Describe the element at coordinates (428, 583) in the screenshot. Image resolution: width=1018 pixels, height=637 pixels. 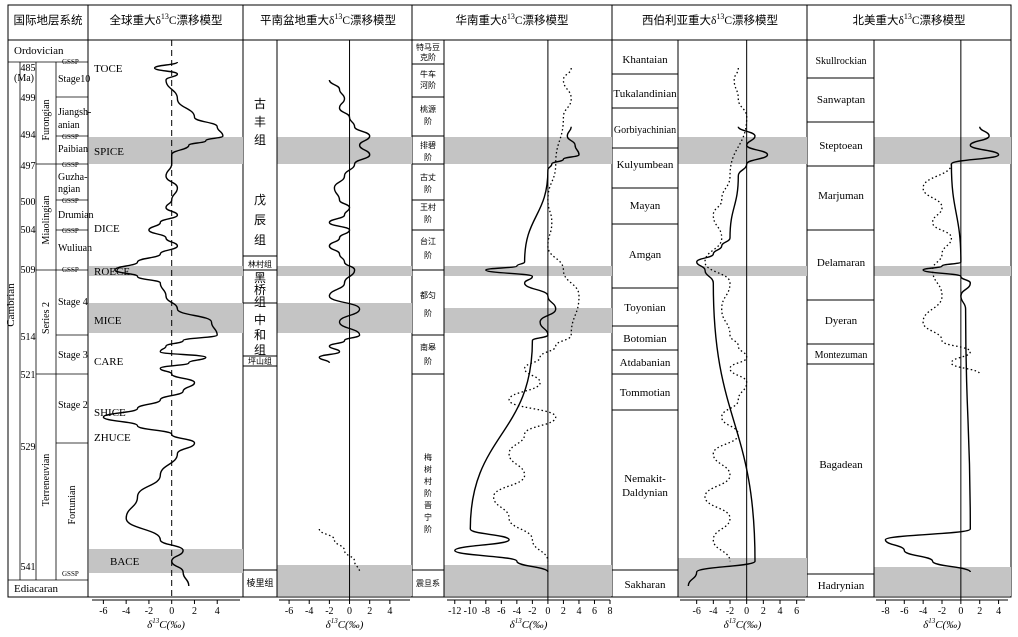
I see `sc-sinian: 震旦系` at that location.